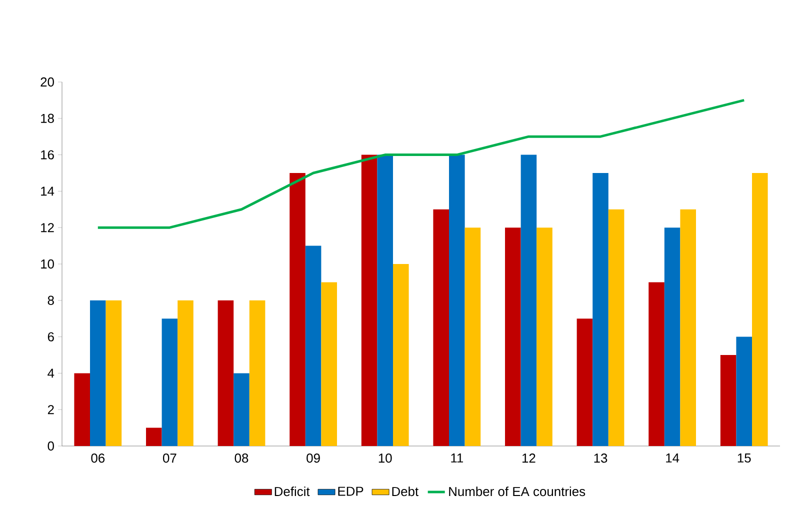 This screenshot has width=786, height=528. What do you see at coordinates (744, 458) in the screenshot?
I see `x-tick-label: 15` at bounding box center [744, 458].